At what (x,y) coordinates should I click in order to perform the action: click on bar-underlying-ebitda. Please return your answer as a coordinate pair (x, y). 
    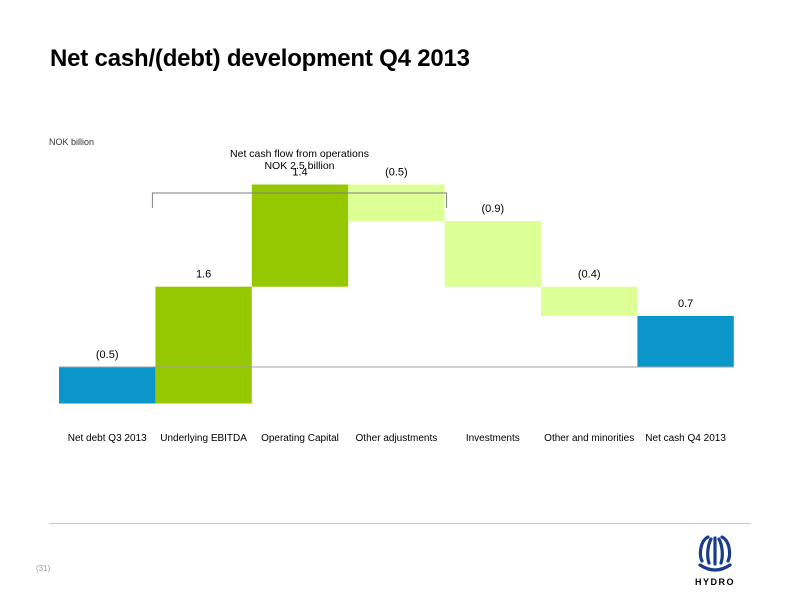
    Looking at the image, I should click on (203, 345).